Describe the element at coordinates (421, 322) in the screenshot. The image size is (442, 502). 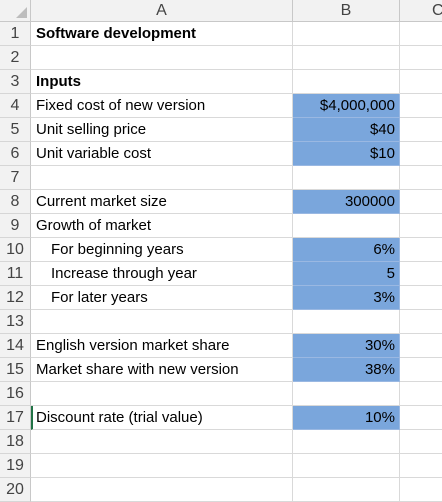
I see `cell-c13` at that location.